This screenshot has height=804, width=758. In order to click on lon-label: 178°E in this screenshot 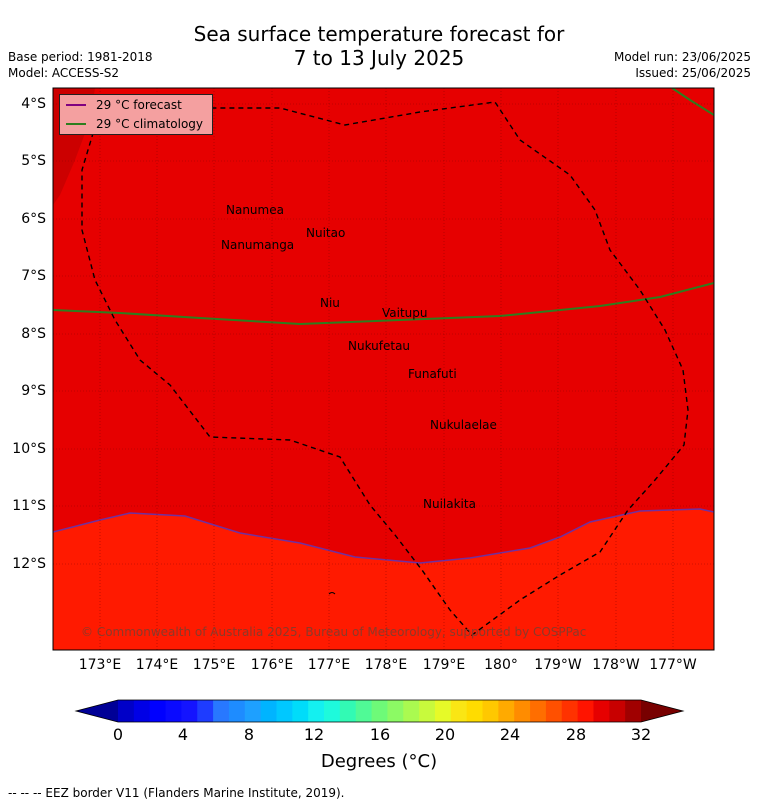, I will do `click(386, 665)`.